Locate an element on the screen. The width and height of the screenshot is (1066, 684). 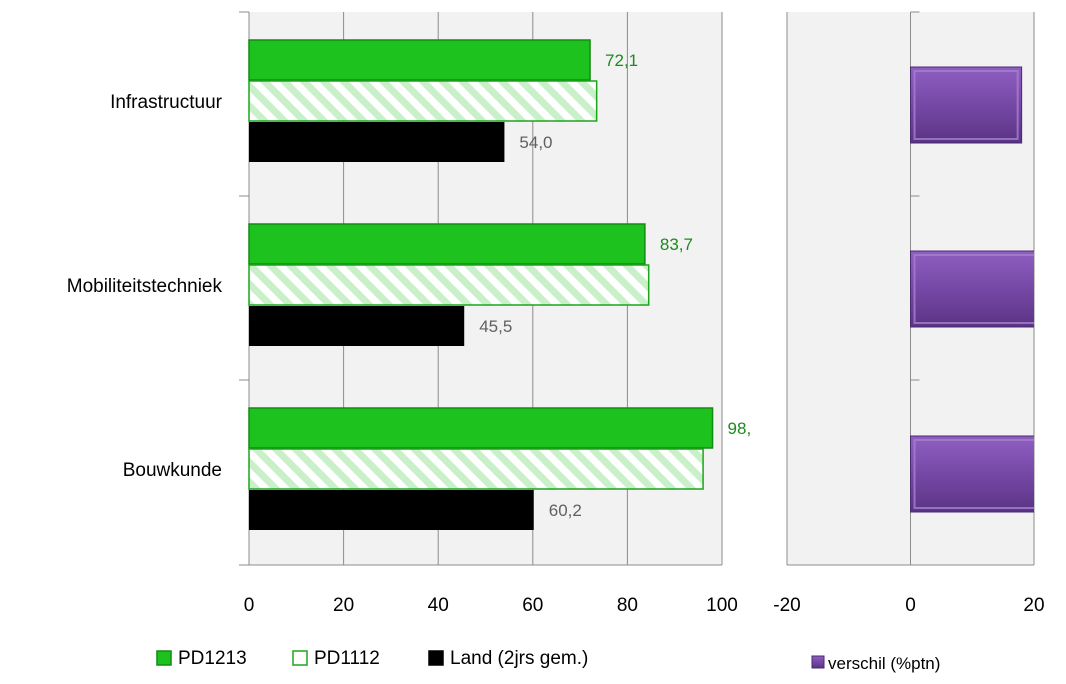
data-label-pd1213-mobiliteitstechniek: 83,7 is located at coordinates (676, 244).